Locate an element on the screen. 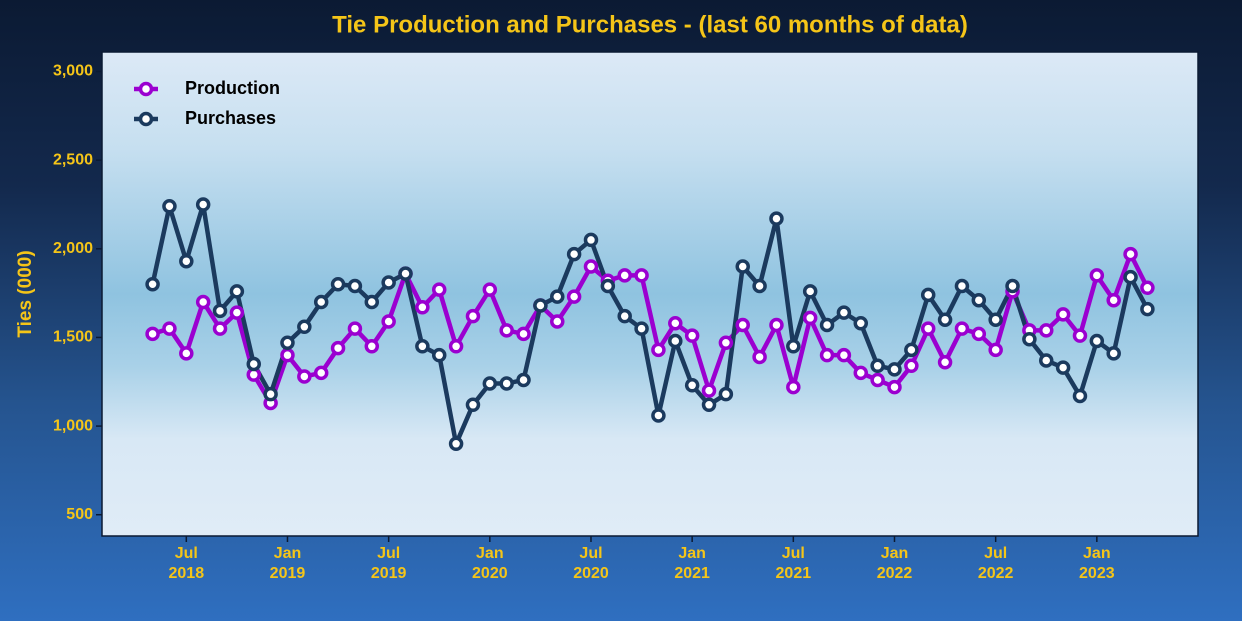 The width and height of the screenshot is (1242, 626). y-tick-label: 1,500 is located at coordinates (73, 337).